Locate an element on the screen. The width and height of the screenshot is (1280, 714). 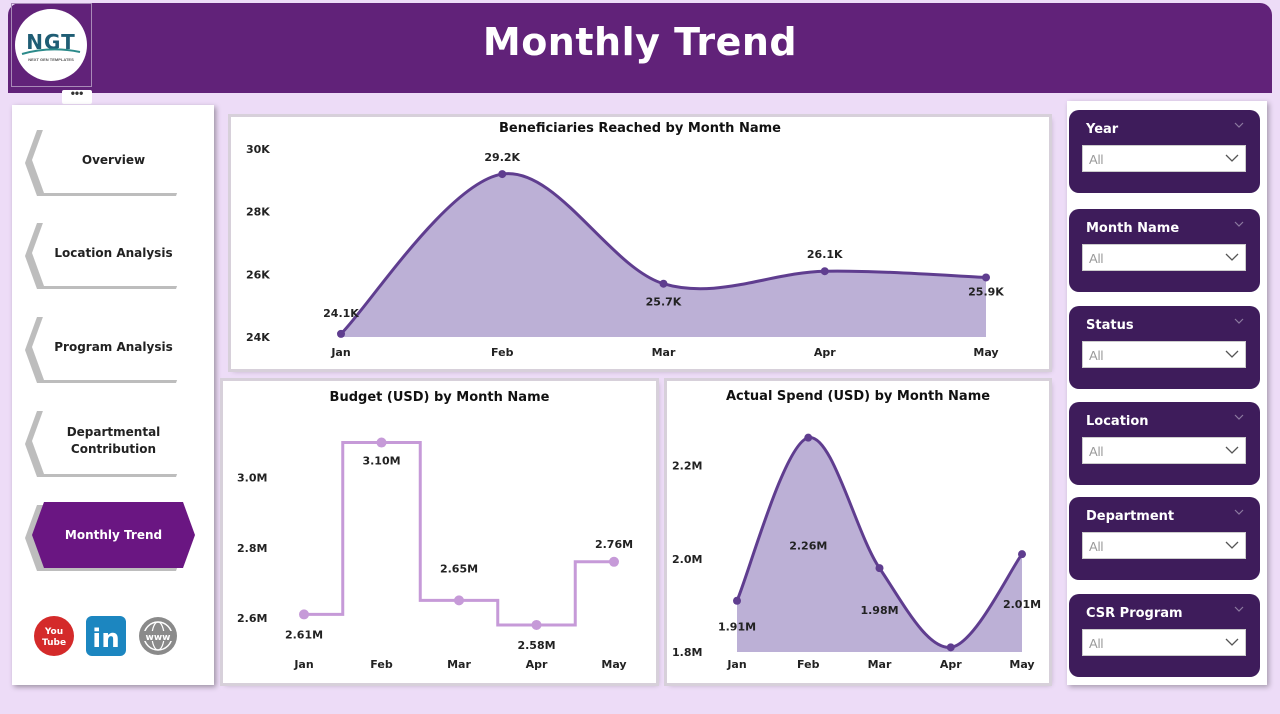
nav-departmental-contribution-button: Departmental Contribution is located at coordinates (113, 441).